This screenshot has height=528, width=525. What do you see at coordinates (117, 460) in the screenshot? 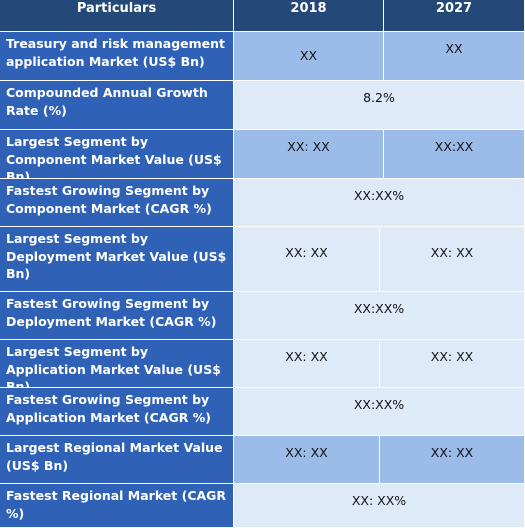
I see `row-label: Largest Regional Market Value (US$ Bn)` at bounding box center [117, 460].